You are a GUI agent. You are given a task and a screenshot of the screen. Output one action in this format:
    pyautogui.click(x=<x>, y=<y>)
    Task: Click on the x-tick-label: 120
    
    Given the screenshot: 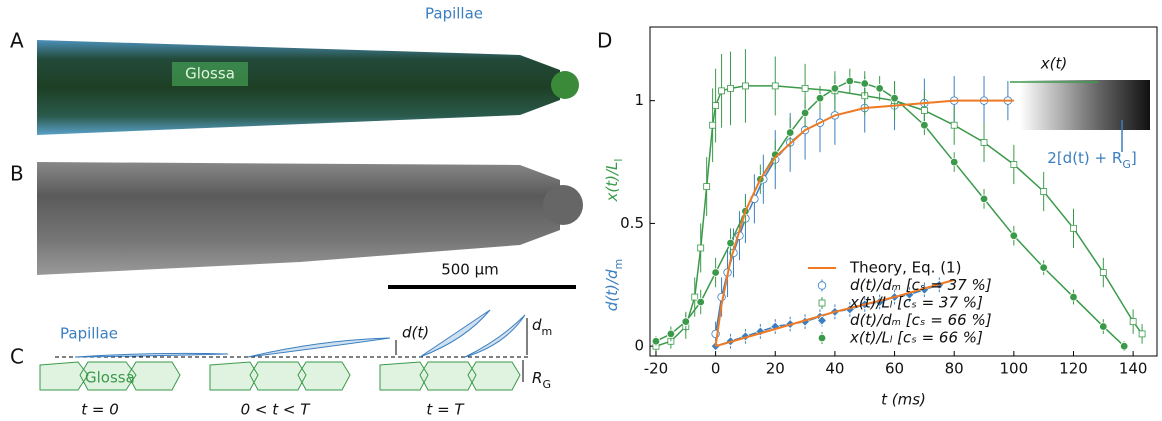 What is the action you would take?
    pyautogui.click(x=1073, y=369)
    